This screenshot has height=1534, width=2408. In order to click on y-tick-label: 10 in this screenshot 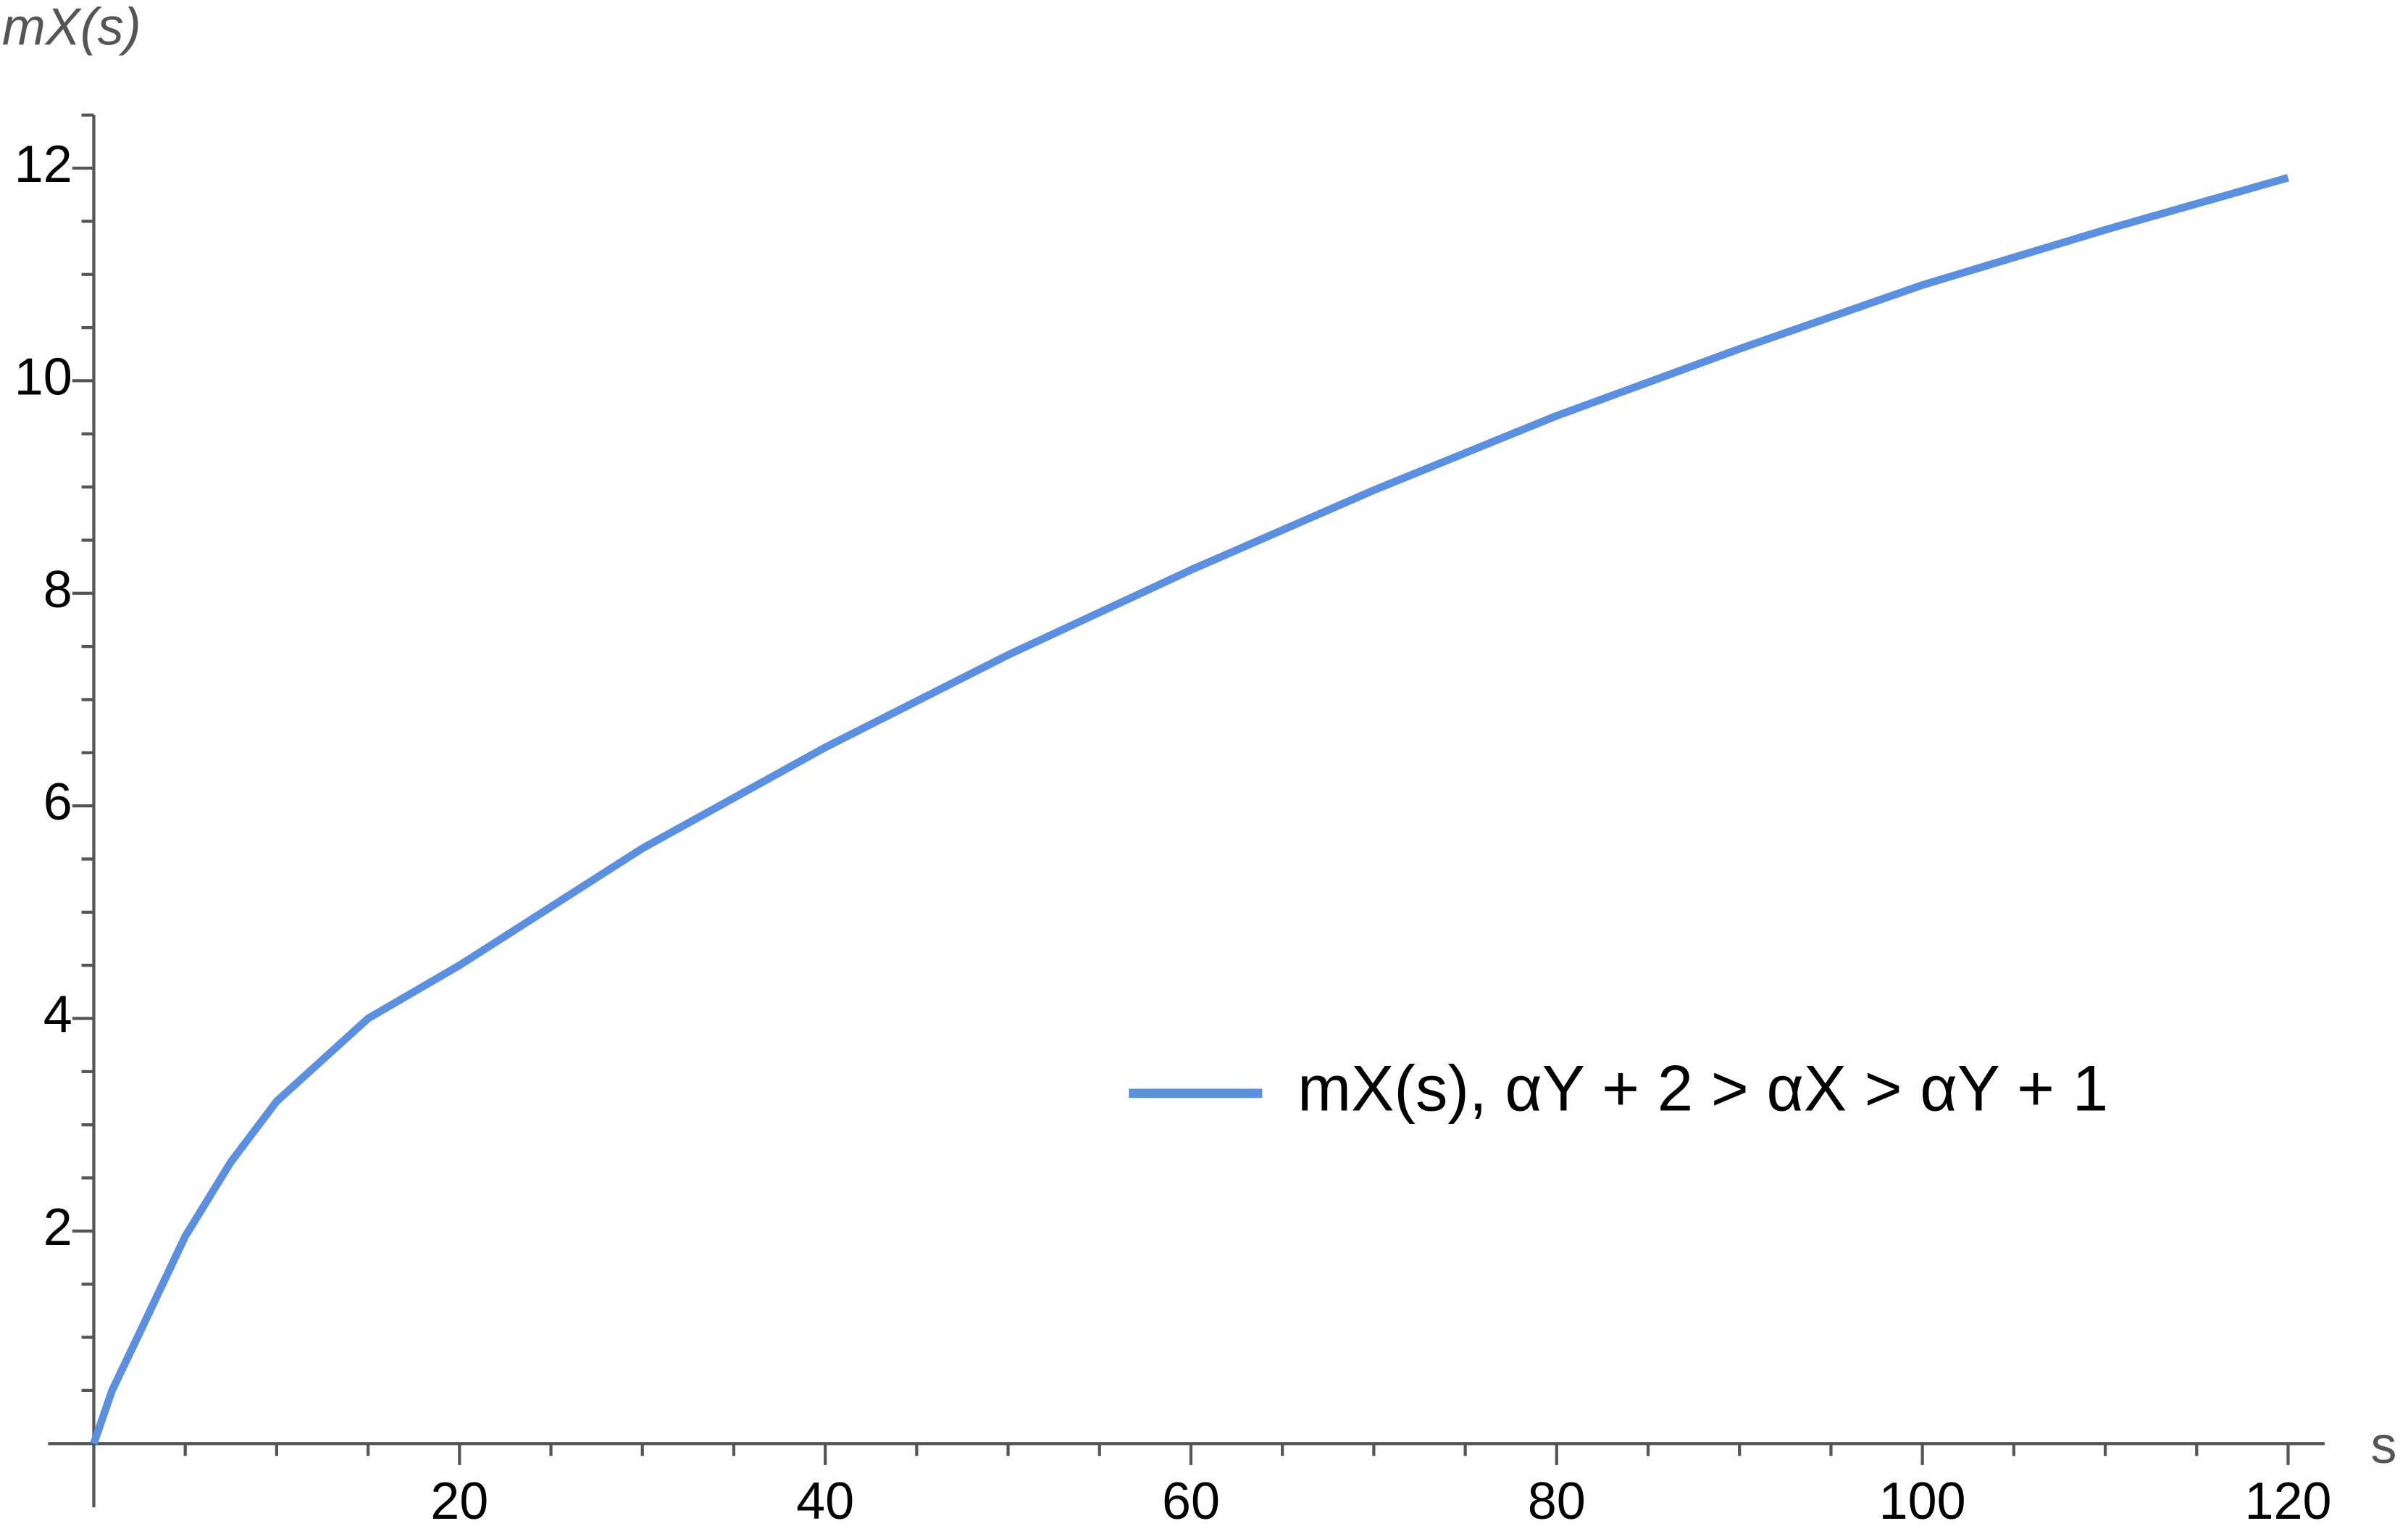, I will do `click(43, 377)`.